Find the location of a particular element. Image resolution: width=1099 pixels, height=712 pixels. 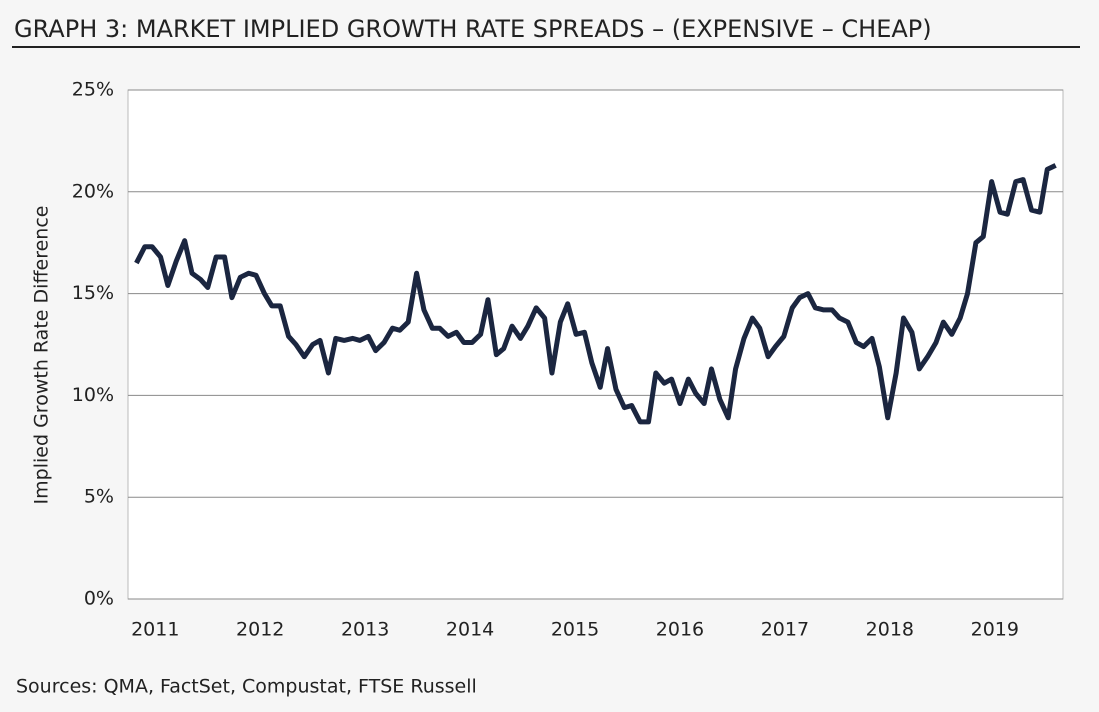

y-axis-label: Implied Growth Rate Difference is located at coordinates (42, 355).